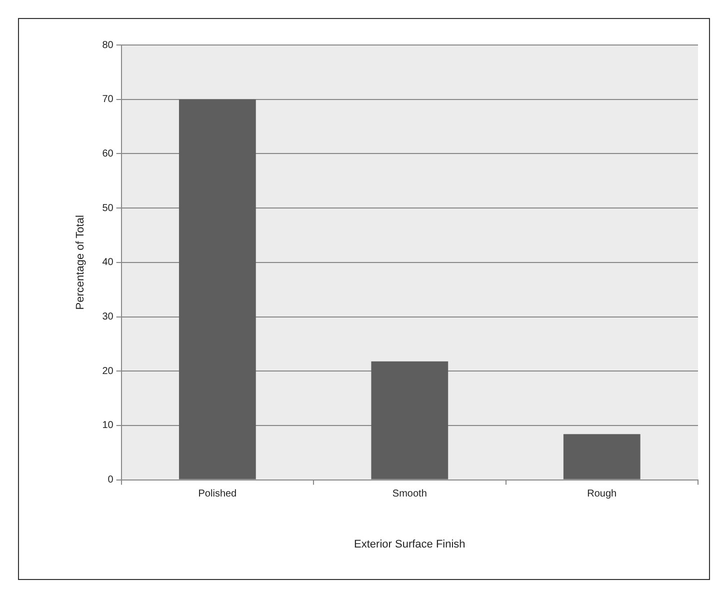  Describe the element at coordinates (409, 494) in the screenshot. I see `x-tick-label: Smooth` at that location.